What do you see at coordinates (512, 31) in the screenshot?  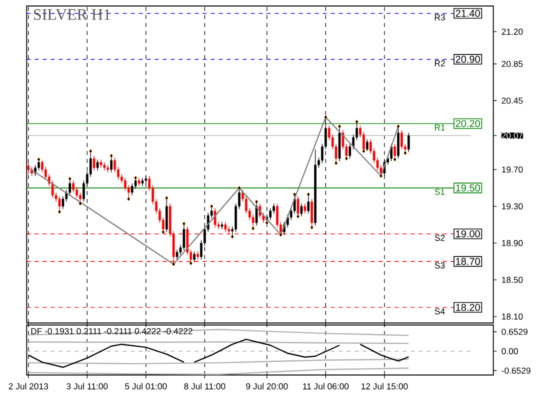 I see `y-tick-label: 21.20` at bounding box center [512, 31].